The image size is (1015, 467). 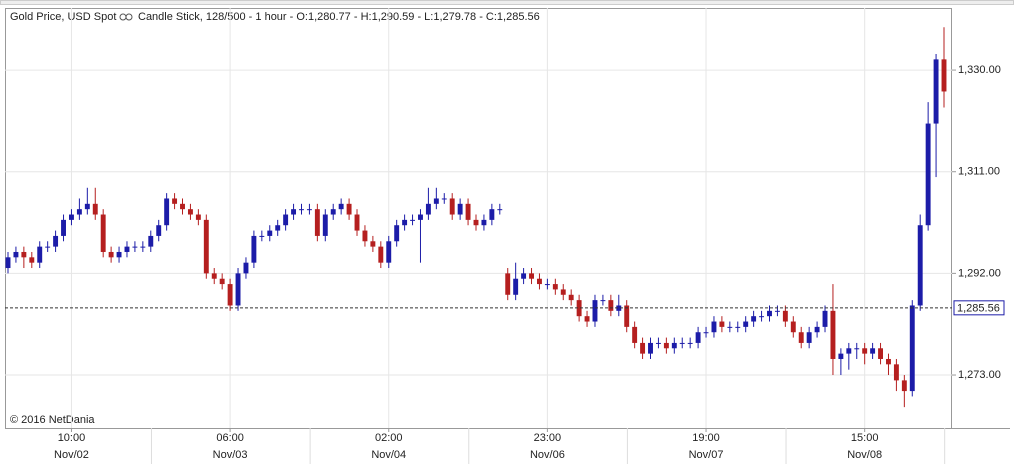 What do you see at coordinates (389, 438) in the screenshot?
I see `x-tick-label: 02:00` at bounding box center [389, 438].